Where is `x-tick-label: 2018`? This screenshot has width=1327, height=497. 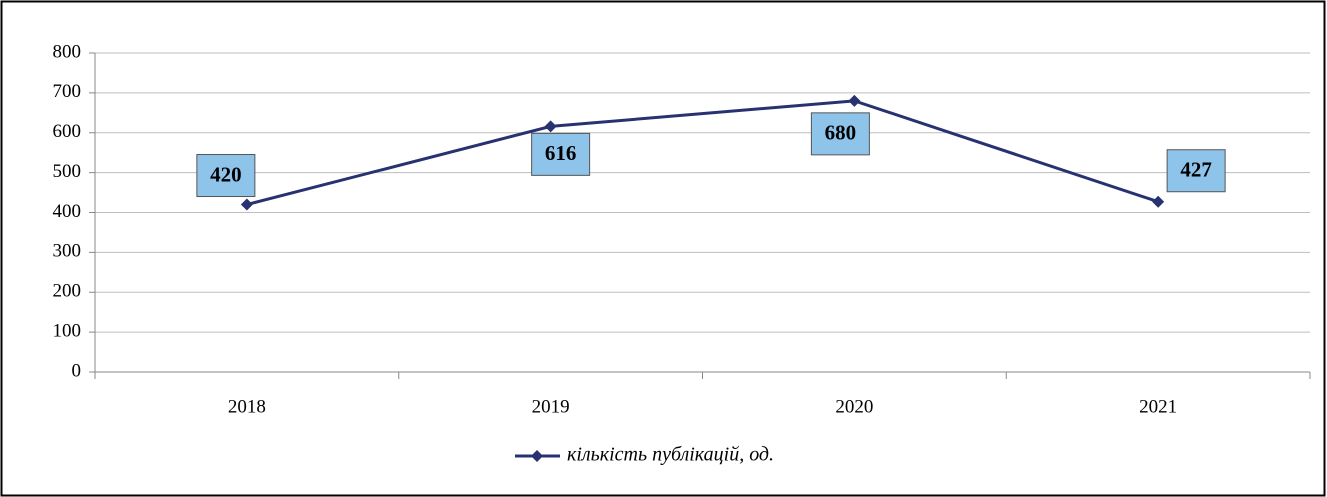
x-tick-label: 2018 is located at coordinates (247, 406).